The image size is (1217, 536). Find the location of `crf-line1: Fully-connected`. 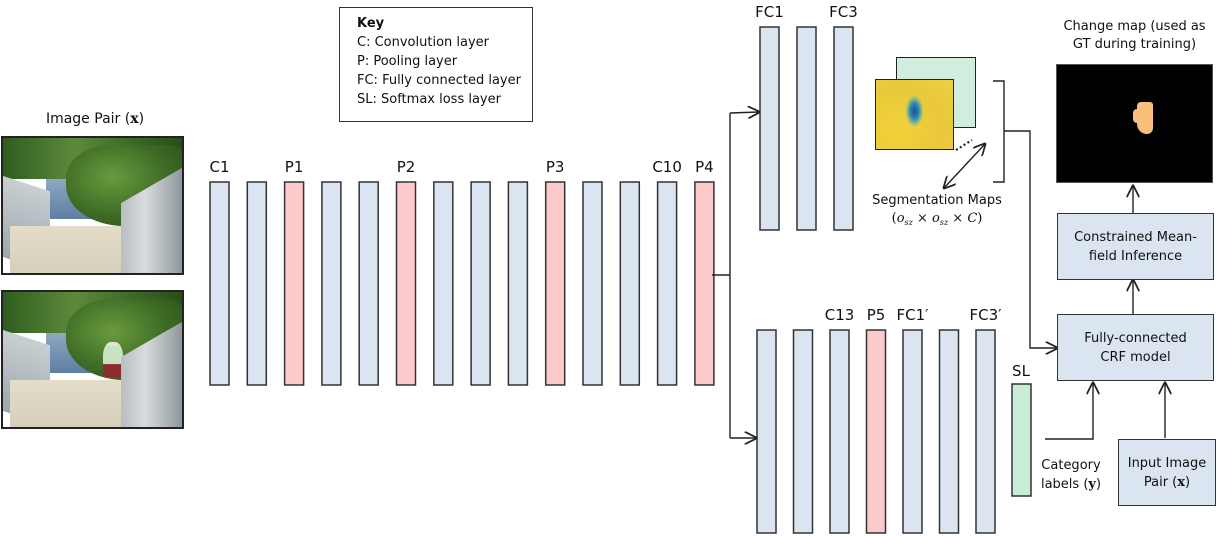

crf-line1: Fully-connected is located at coordinates (1135, 338).